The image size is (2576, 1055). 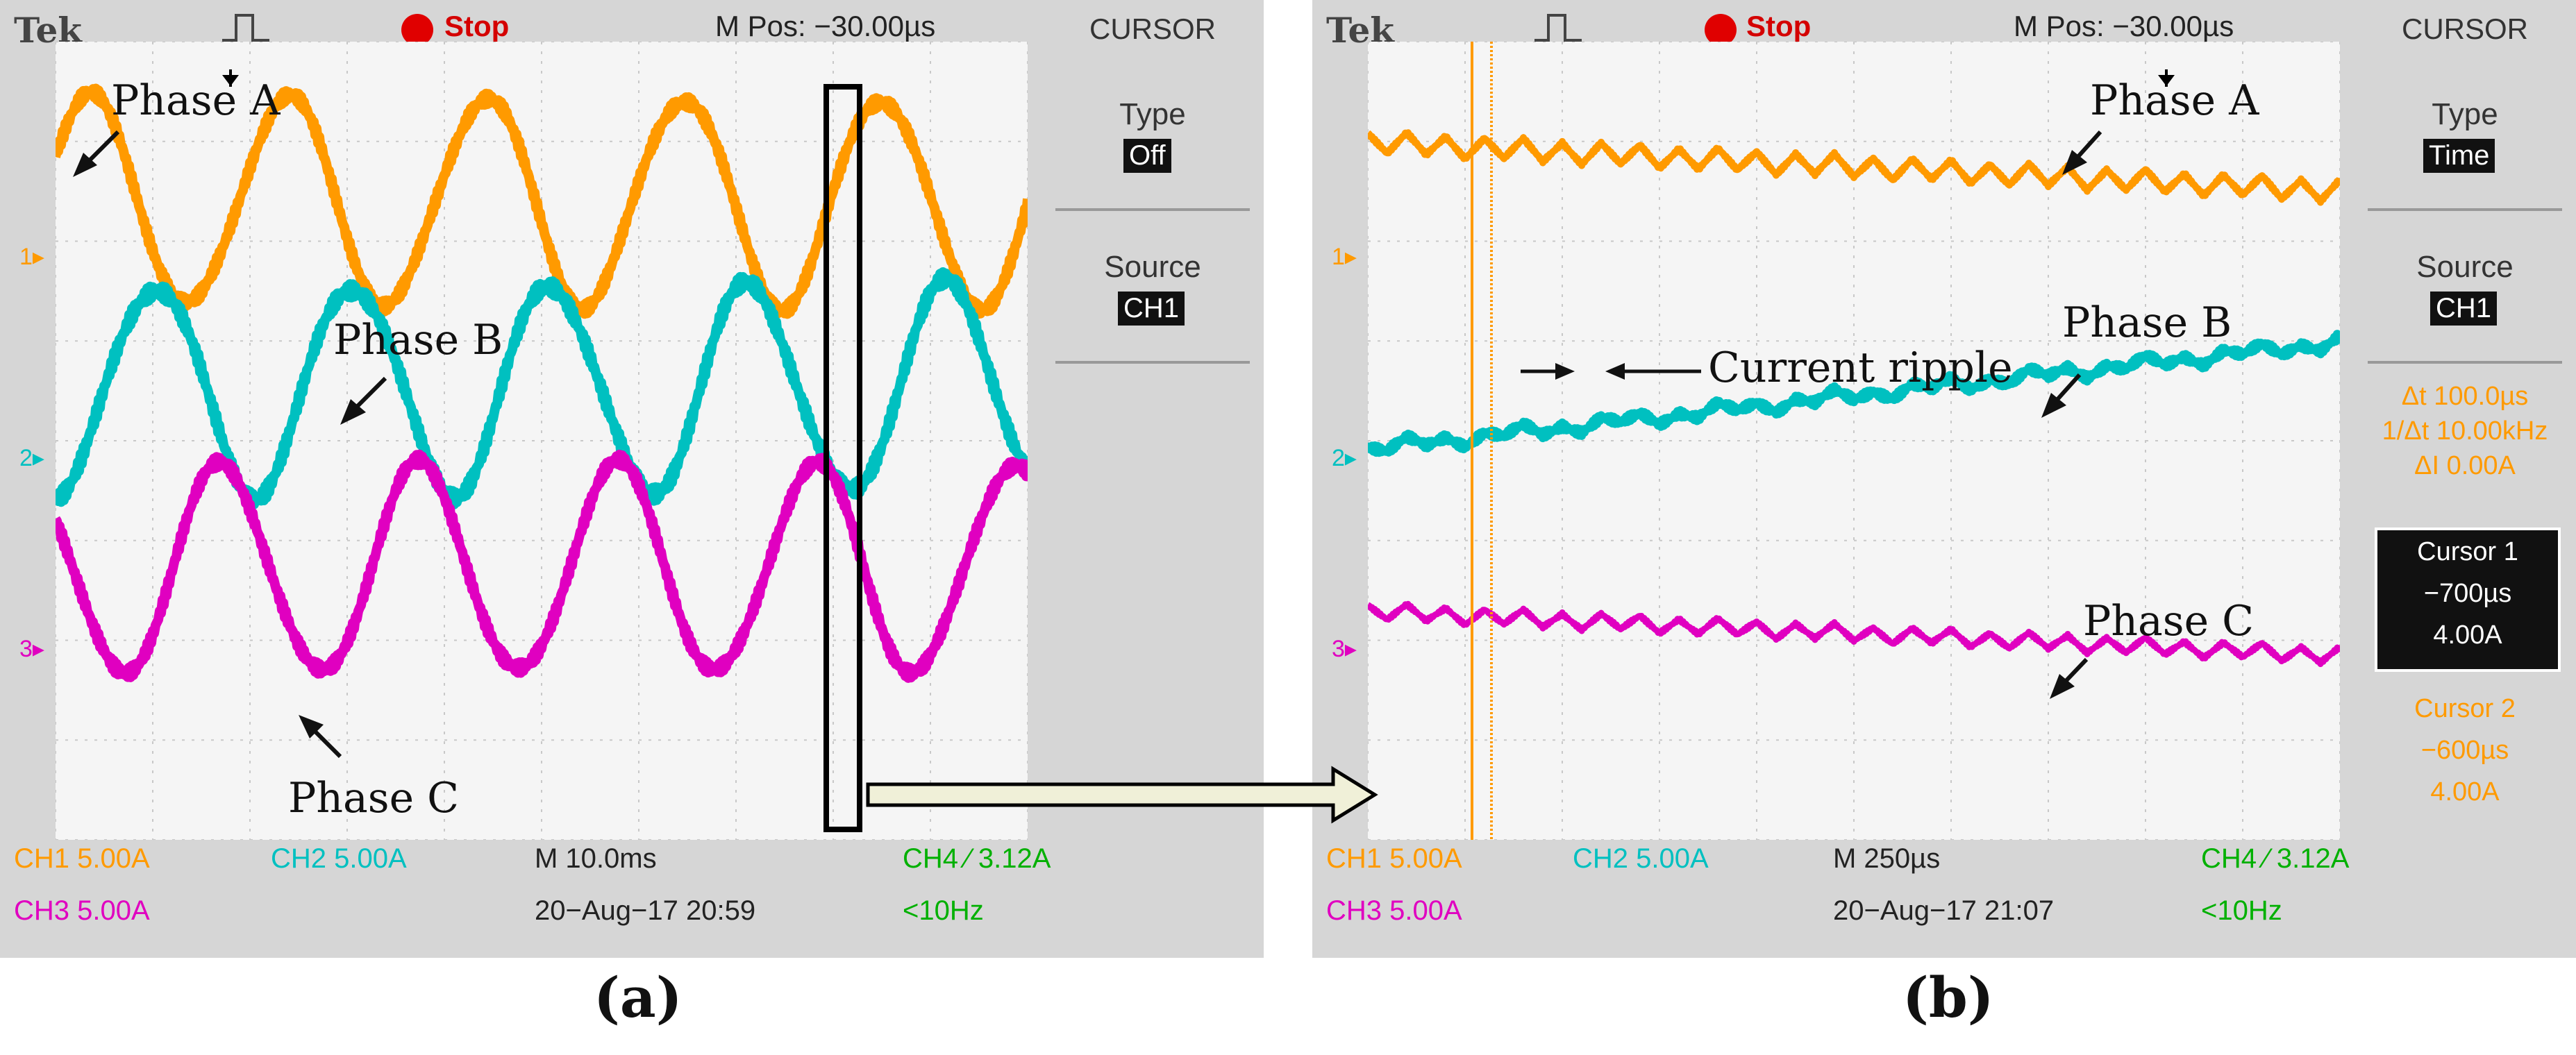 What do you see at coordinates (2465, 431) in the screenshot?
I see `inverse-delta-time: 1/Δt 10.00kHz` at bounding box center [2465, 431].